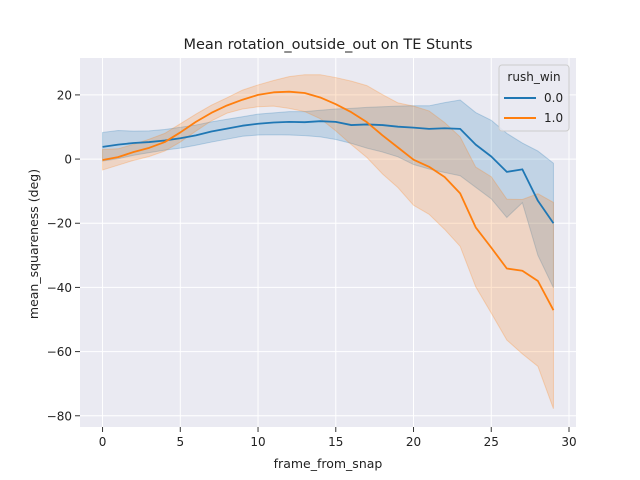 The height and width of the screenshot is (480, 640). Describe the element at coordinates (335, 442) in the screenshot. I see `x-tick-label: 15` at that location.